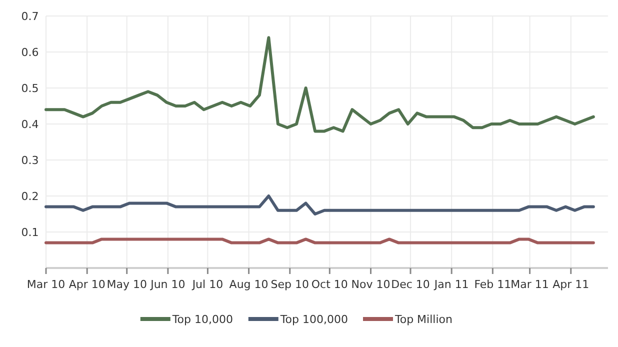 This screenshot has height=347, width=618. Describe the element at coordinates (126, 284) in the screenshot. I see `x-tick-label: May 10` at that location.